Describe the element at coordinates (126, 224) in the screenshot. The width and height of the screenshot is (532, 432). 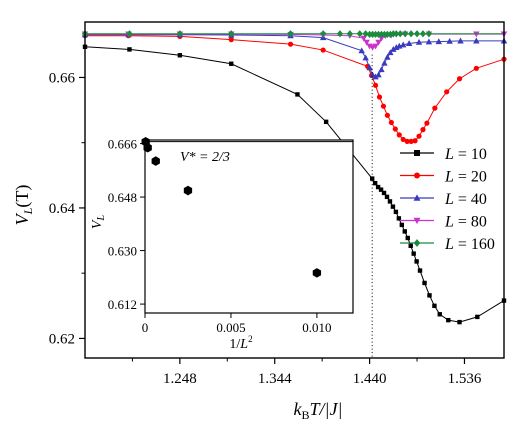
I see `inset-y-axis-ticks: 0.612 0.630 0.648 0.666` at that location.